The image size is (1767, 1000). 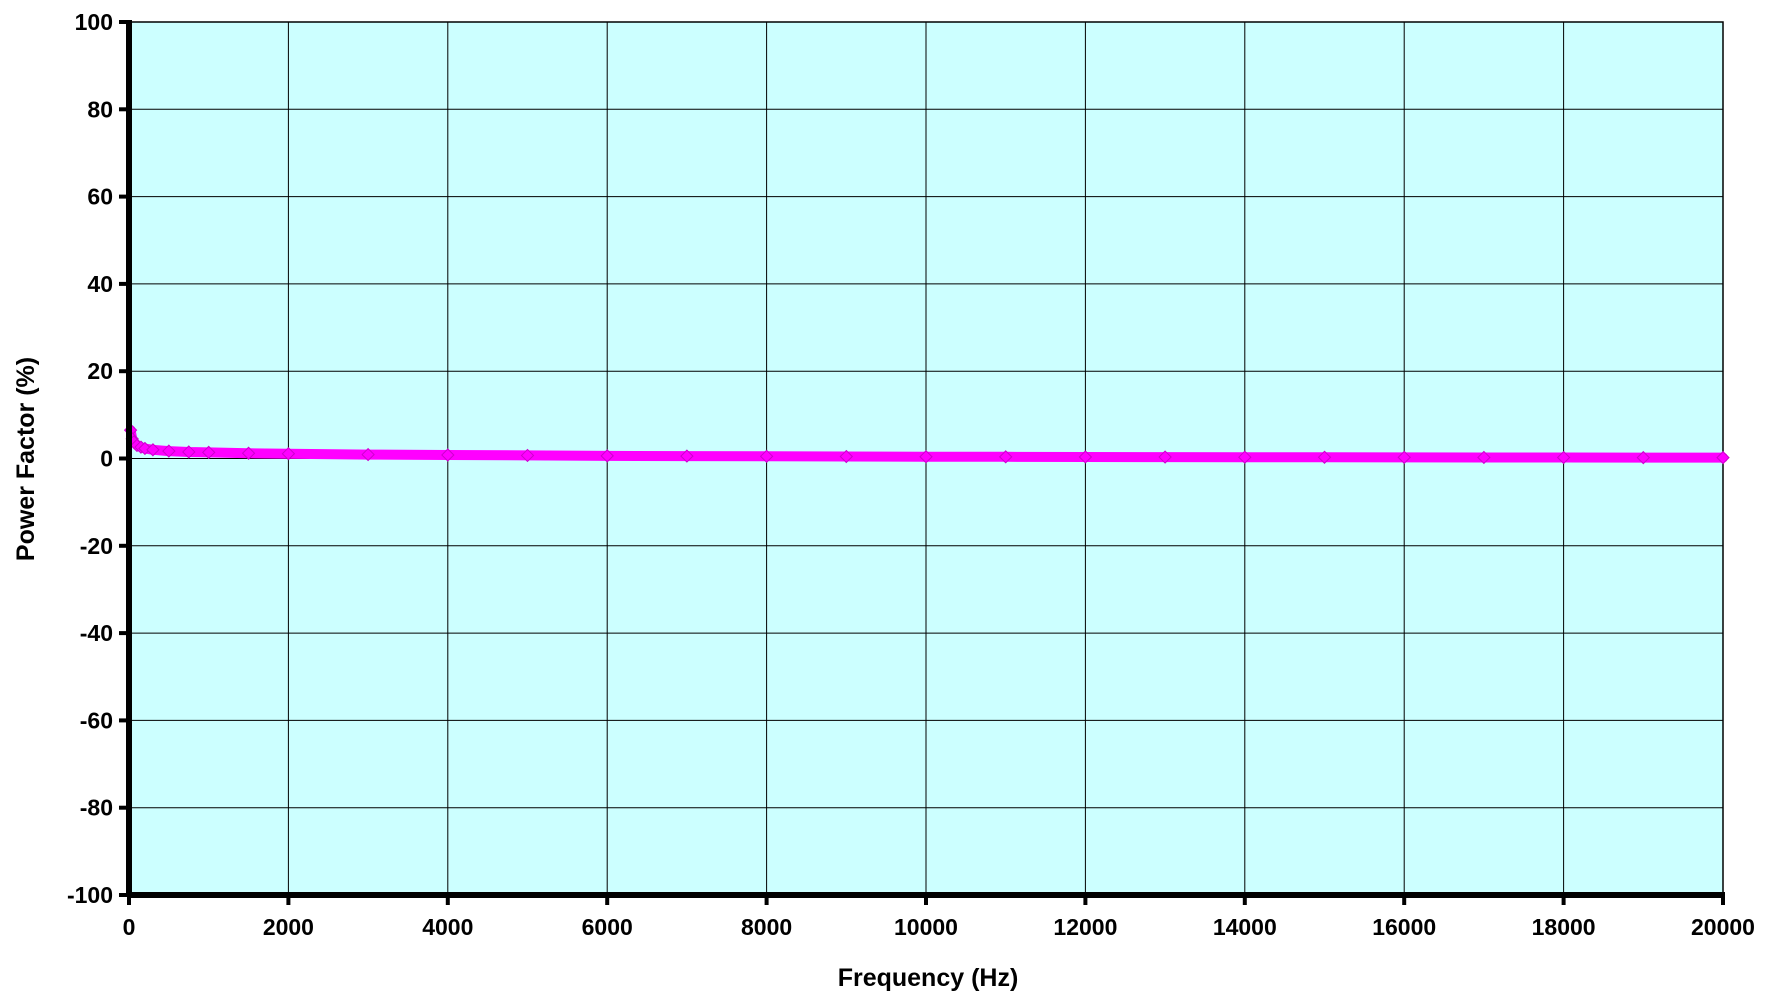 What do you see at coordinates (928, 978) in the screenshot?
I see `x-axis-title: Frequency (Hz)` at bounding box center [928, 978].